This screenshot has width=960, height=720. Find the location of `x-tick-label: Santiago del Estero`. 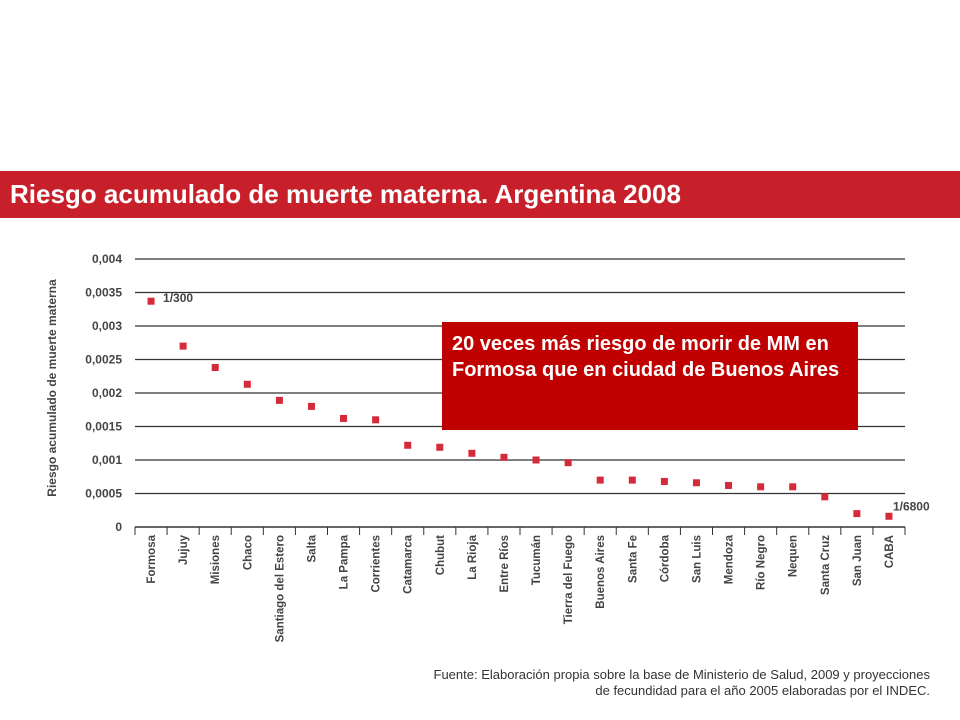

x-tick-label: Santiago del Estero is located at coordinates (280, 588).